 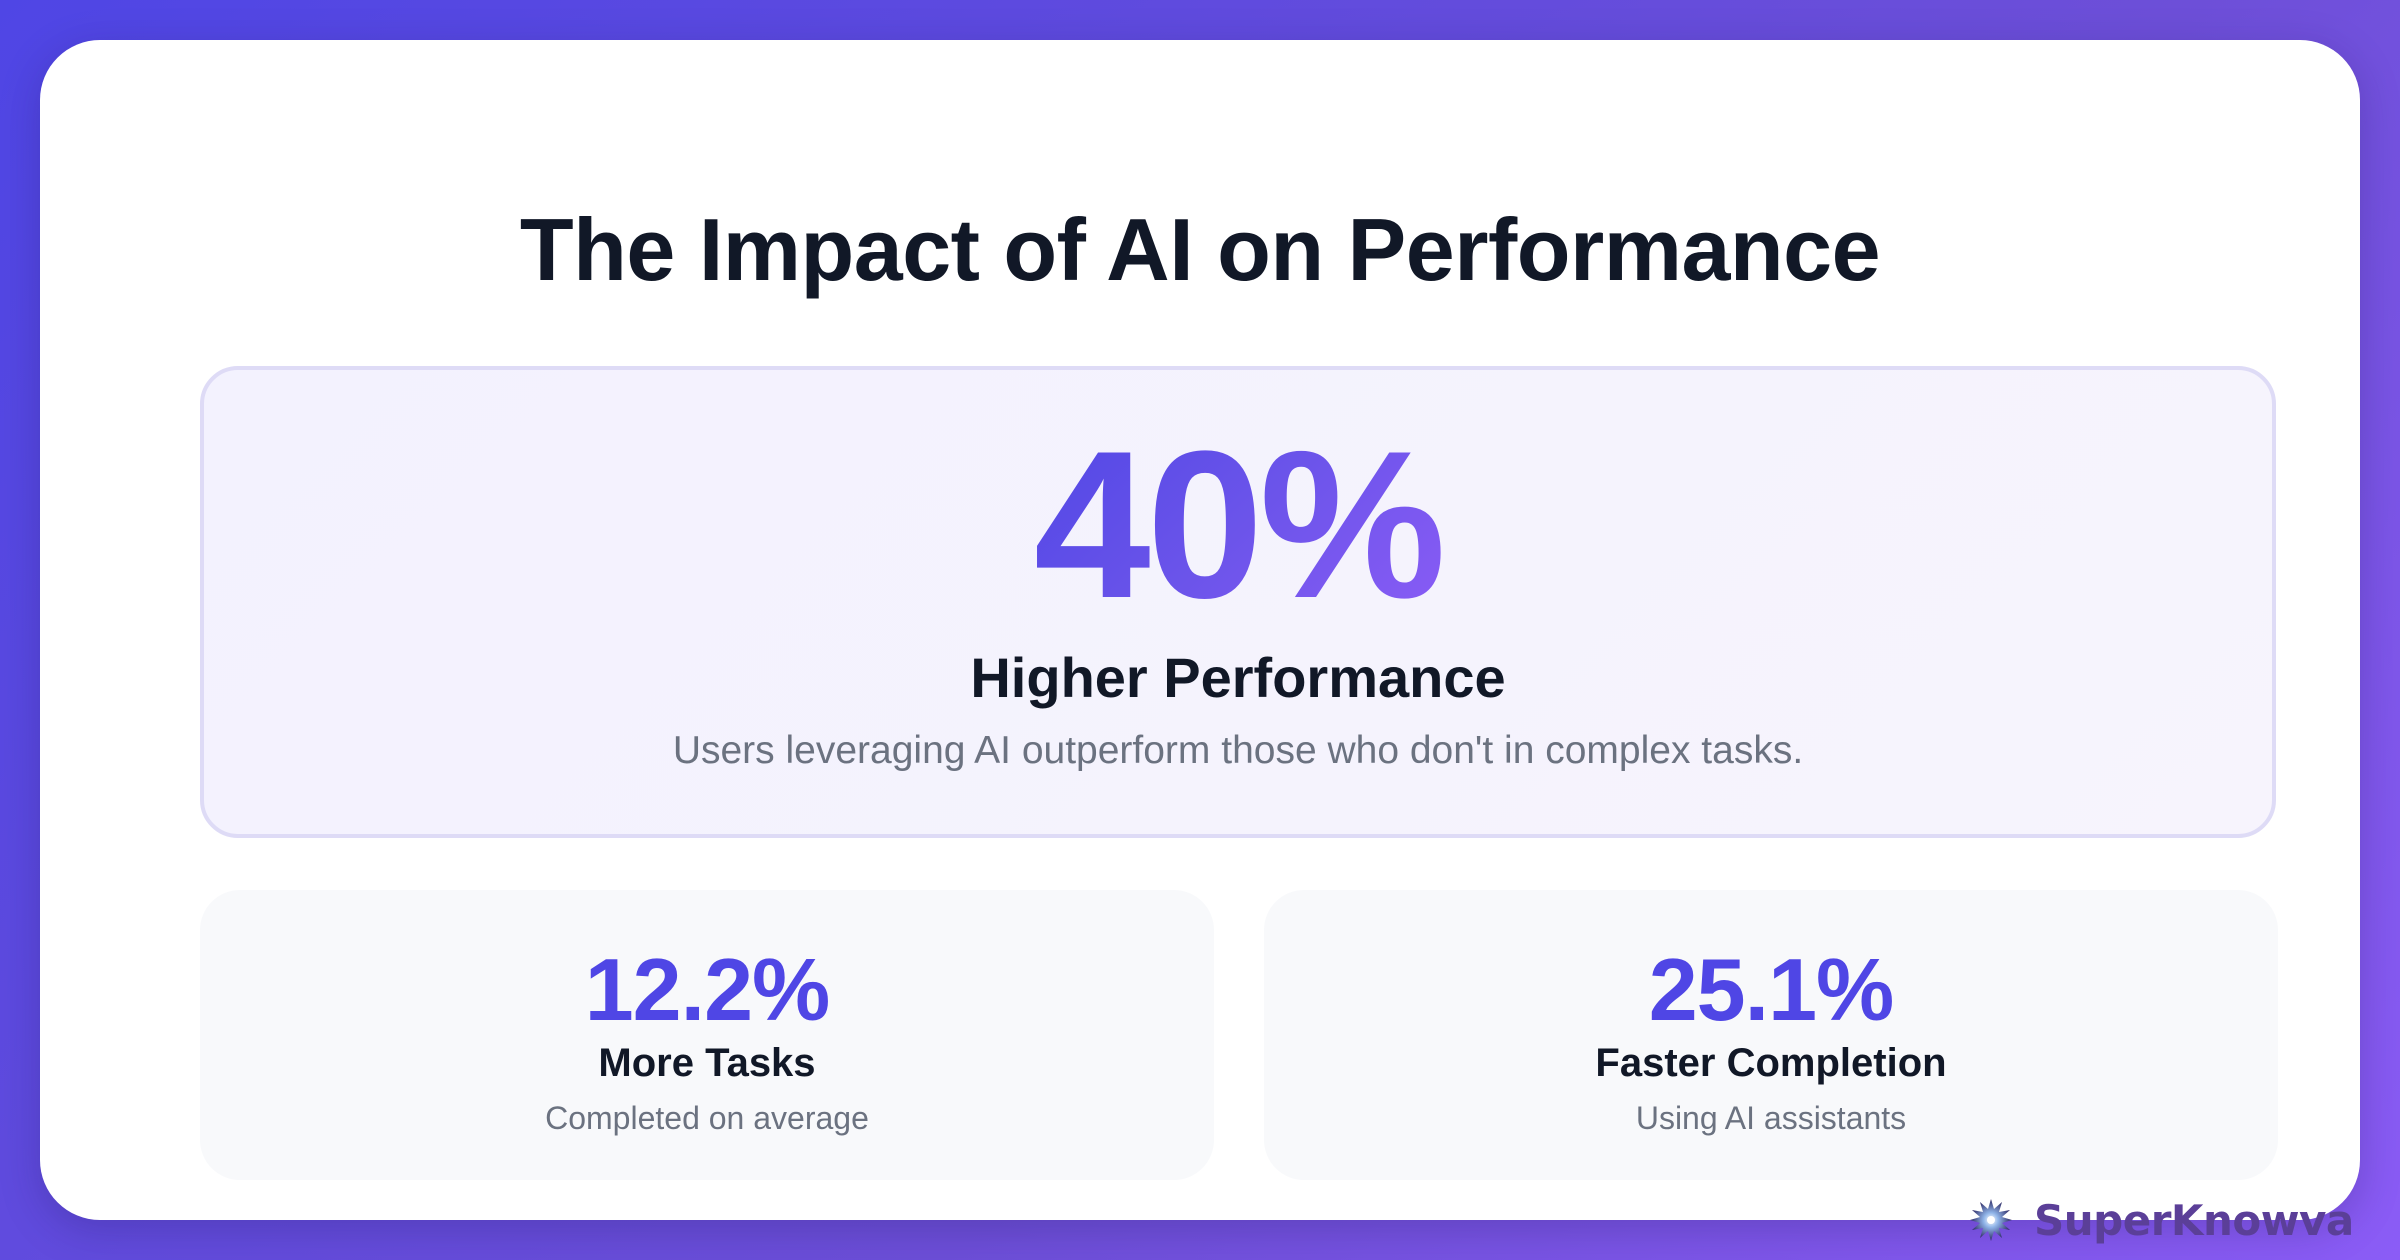 What do you see at coordinates (2194, 1220) in the screenshot?
I see `brand-name: SuperKnowva` at bounding box center [2194, 1220].